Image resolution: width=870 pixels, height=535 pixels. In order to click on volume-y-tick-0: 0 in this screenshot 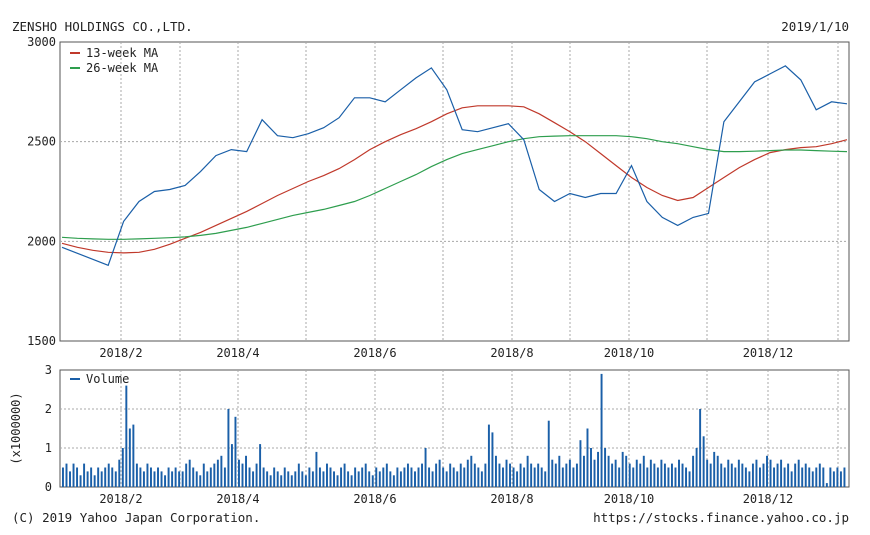, I will do `click(48, 487)`.